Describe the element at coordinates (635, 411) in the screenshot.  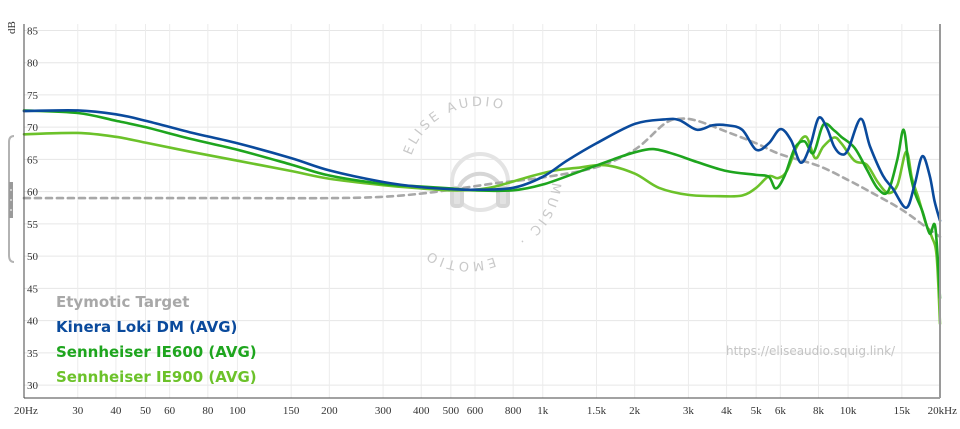
I see `x-tick-label-16: 2k` at that location.